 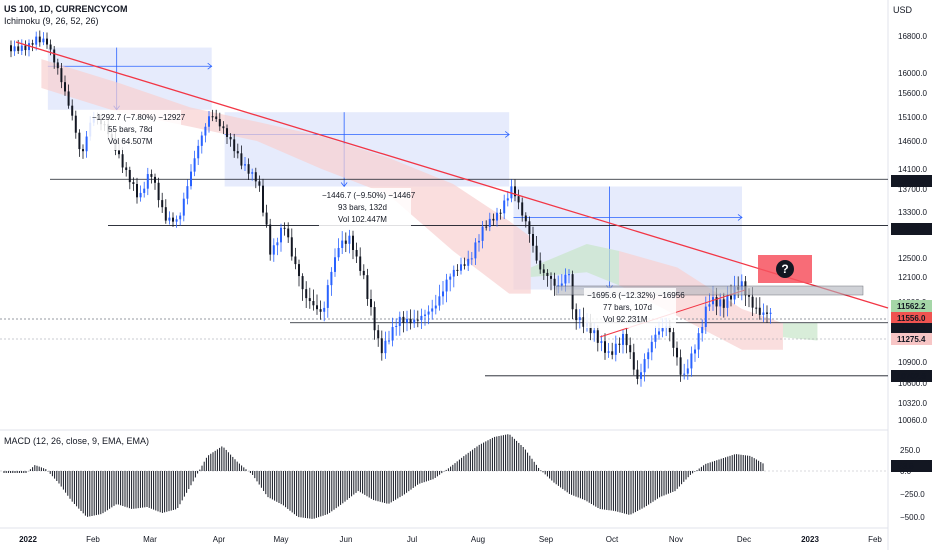 I want to click on time-tick: Nov, so click(x=676, y=539).